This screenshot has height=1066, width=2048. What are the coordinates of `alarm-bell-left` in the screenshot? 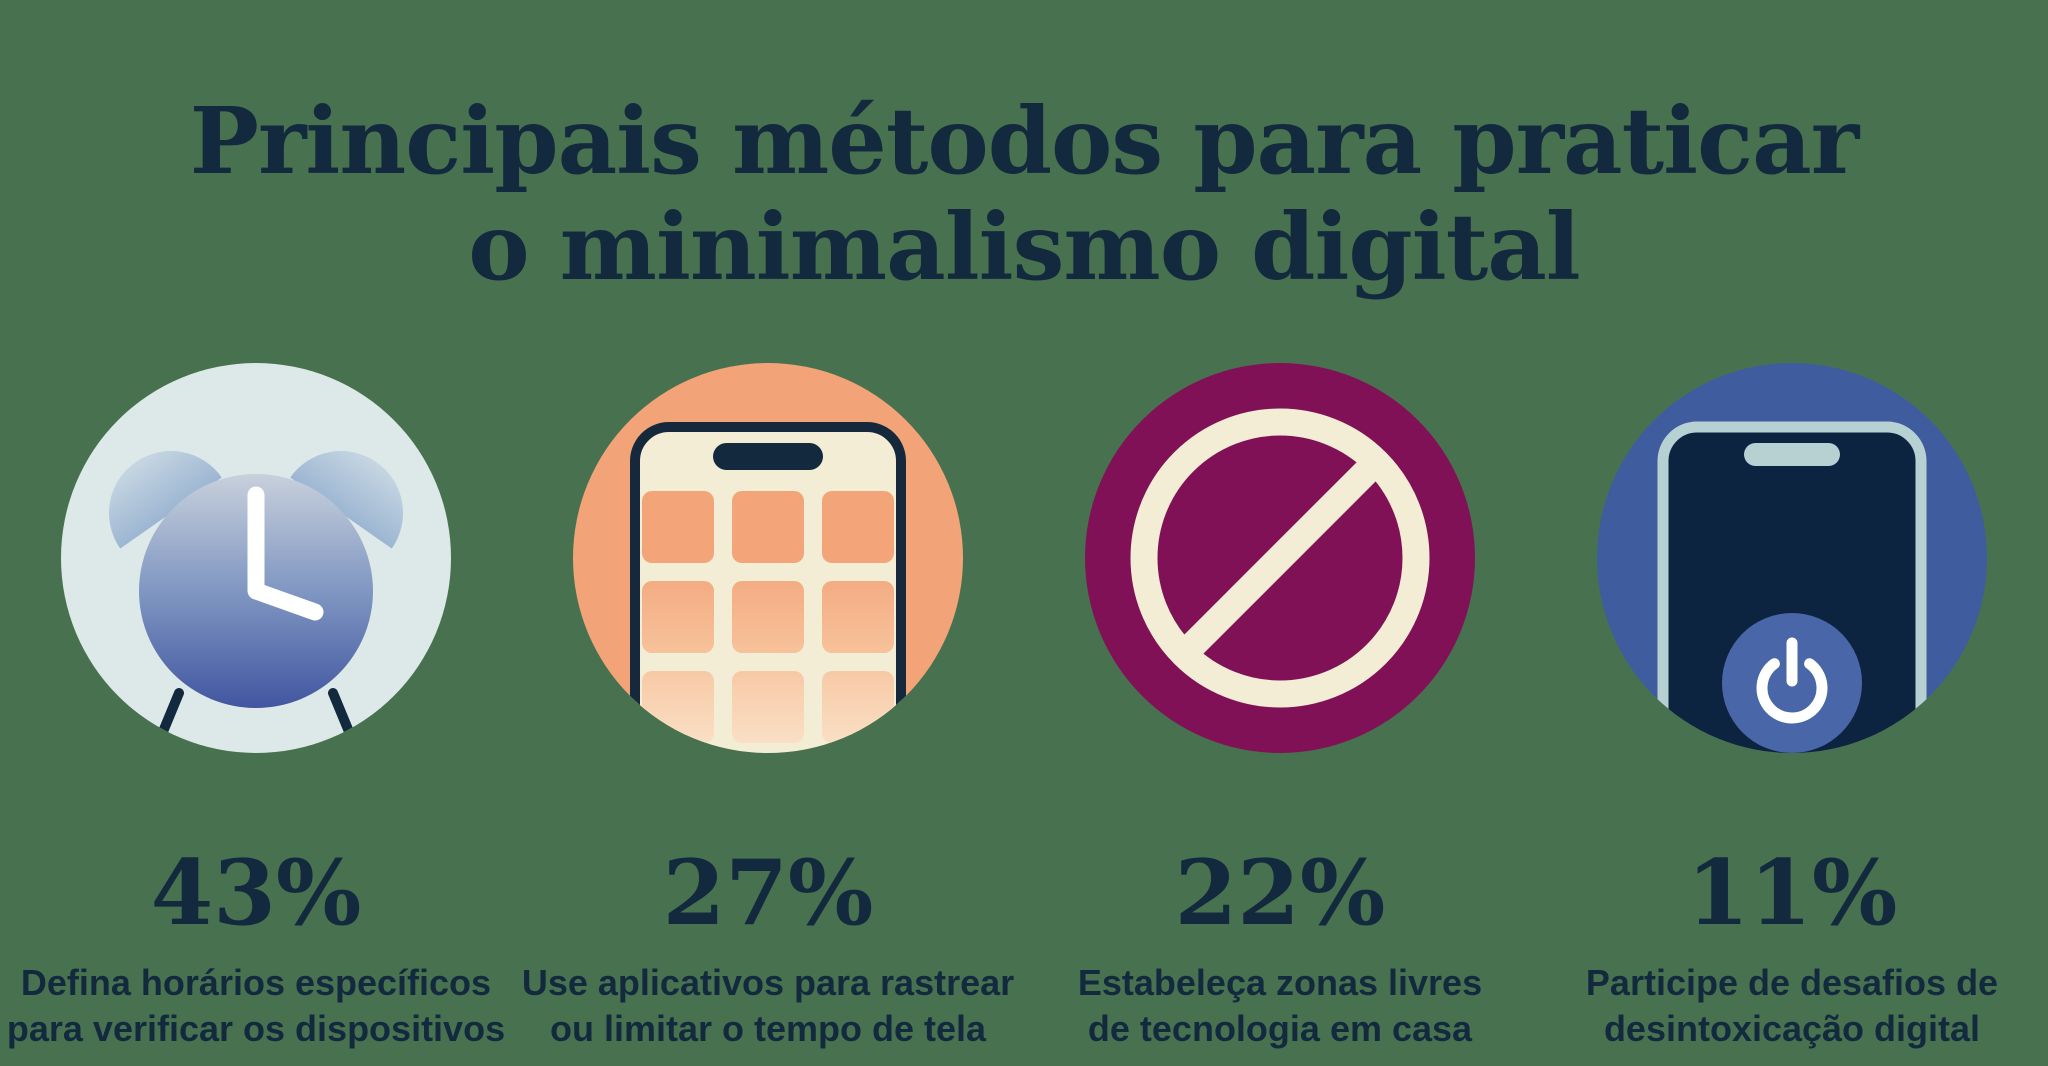 It's located at (165, 499).